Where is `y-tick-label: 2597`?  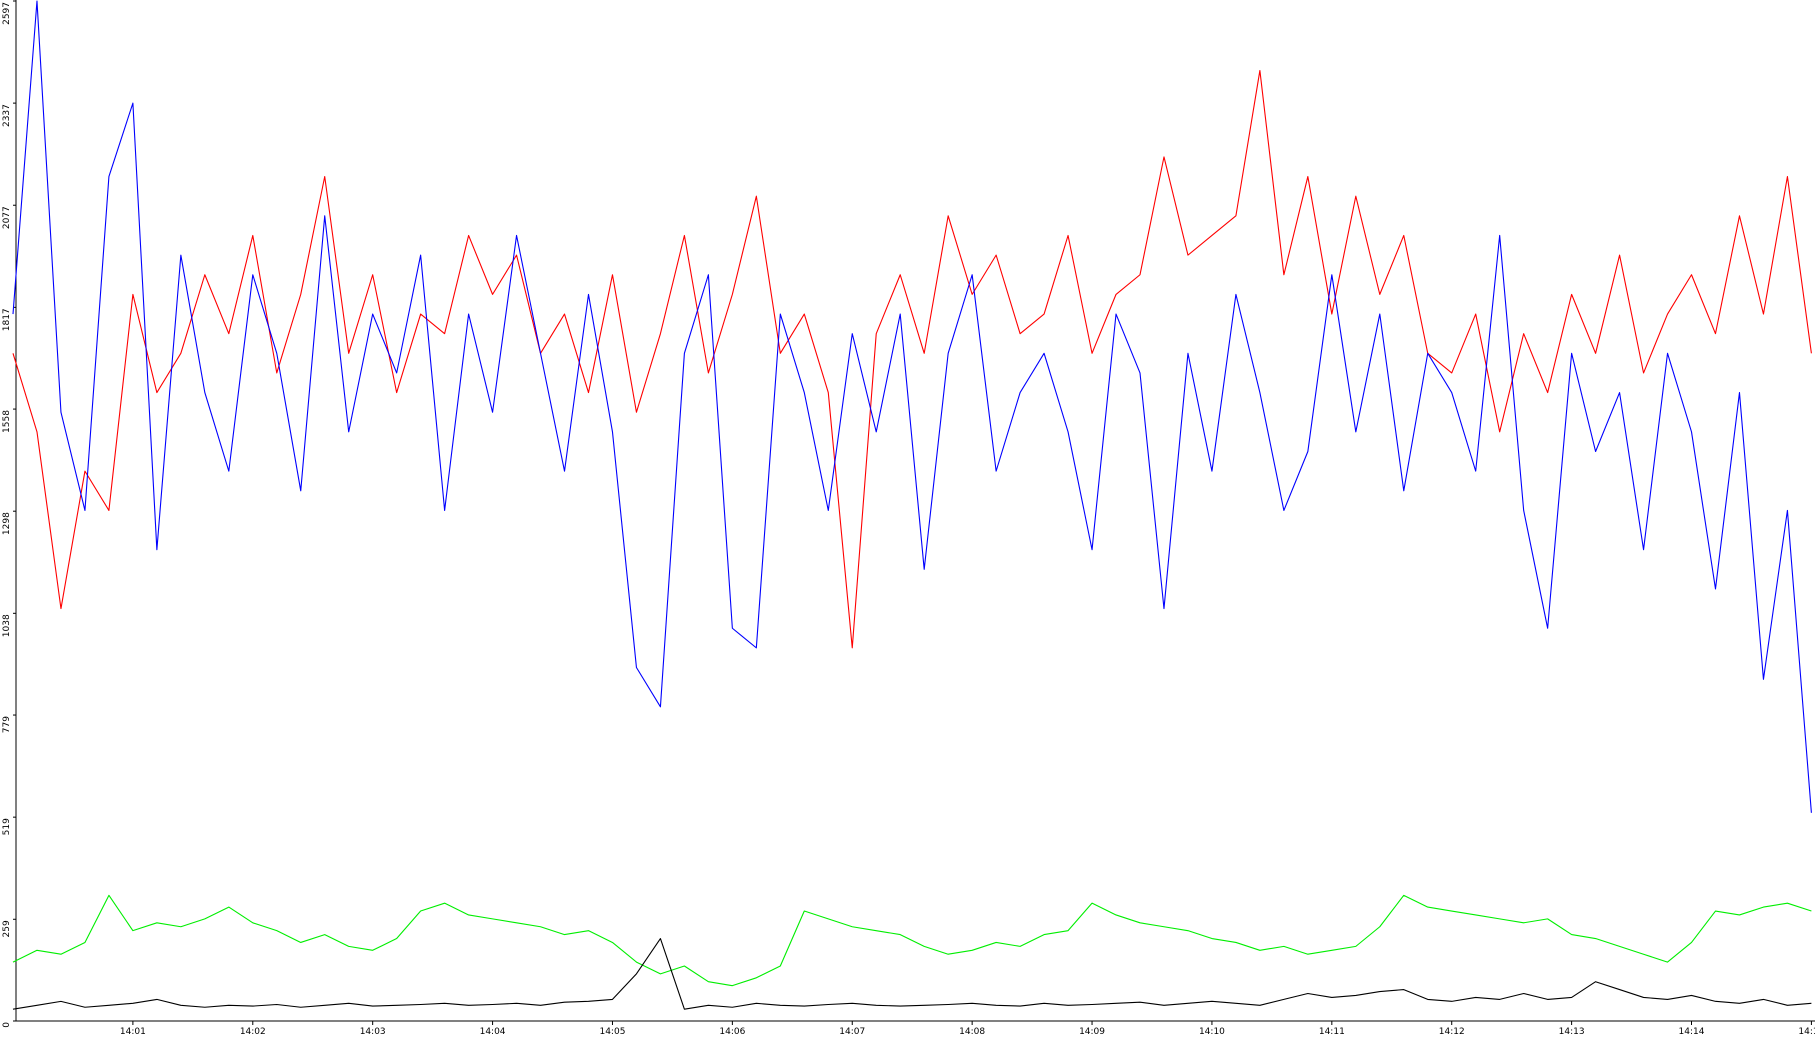
y-tick-label: 2597 is located at coordinates (7, 13).